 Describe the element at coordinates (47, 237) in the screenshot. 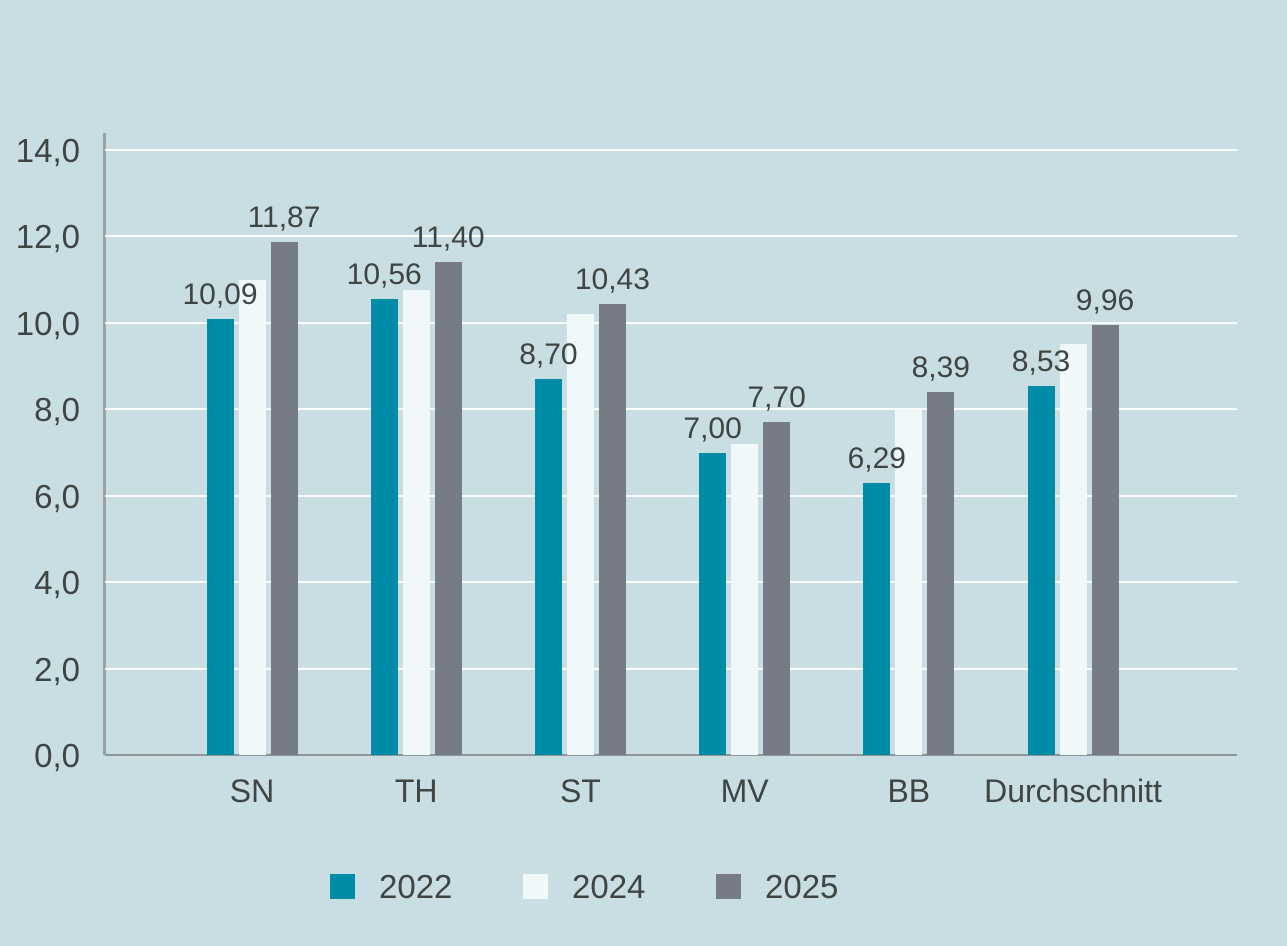

I see `y-tick-label-12-0: 12,0` at that location.